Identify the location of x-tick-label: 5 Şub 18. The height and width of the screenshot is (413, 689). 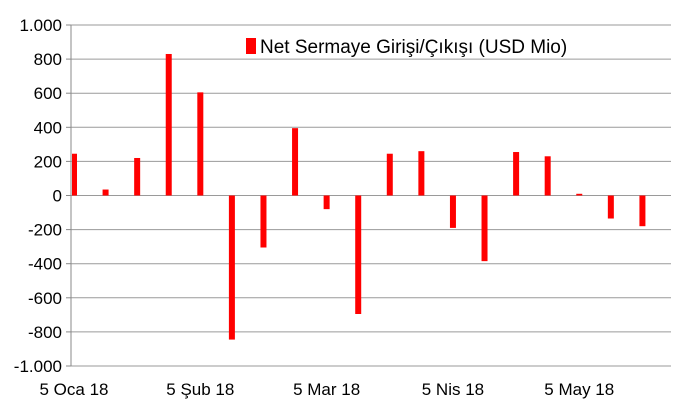
(200, 389).